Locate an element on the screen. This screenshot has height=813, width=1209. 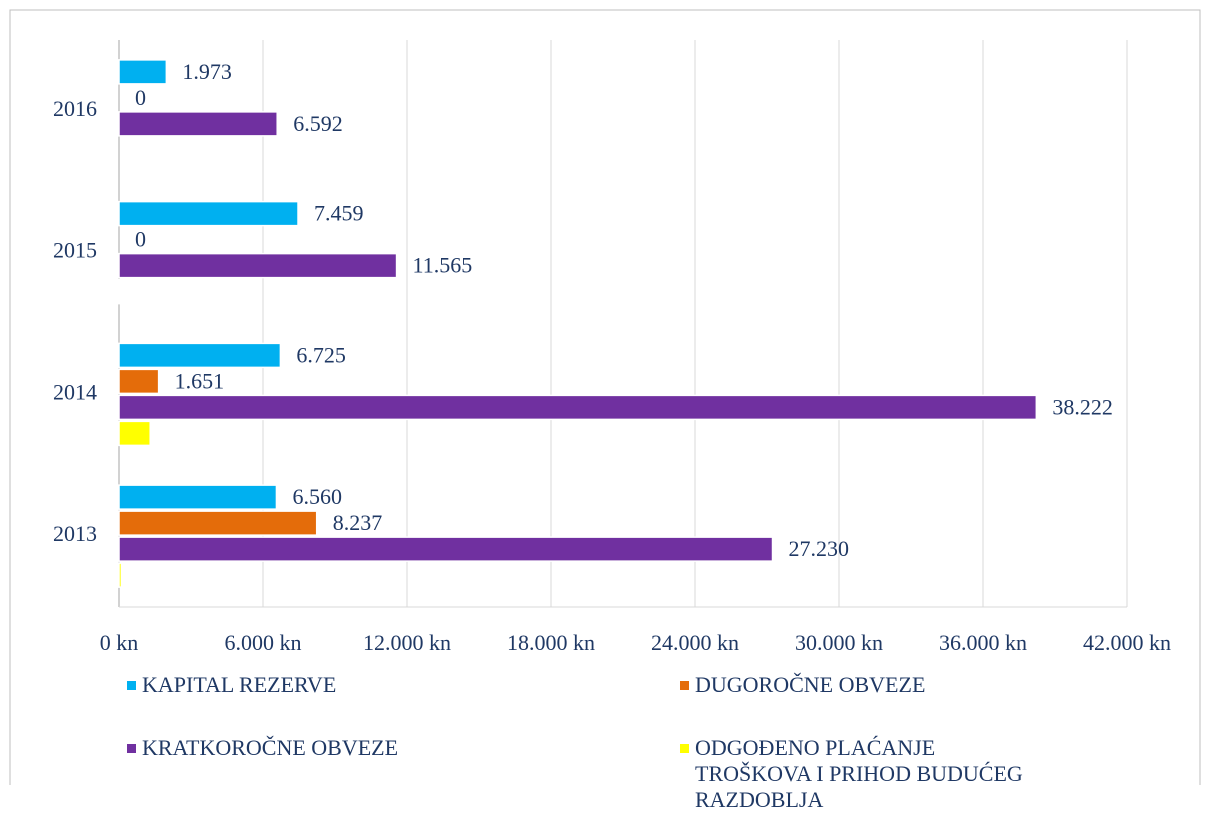
legend-label: DUGOROČNE OBVEZE is located at coordinates (810, 684).